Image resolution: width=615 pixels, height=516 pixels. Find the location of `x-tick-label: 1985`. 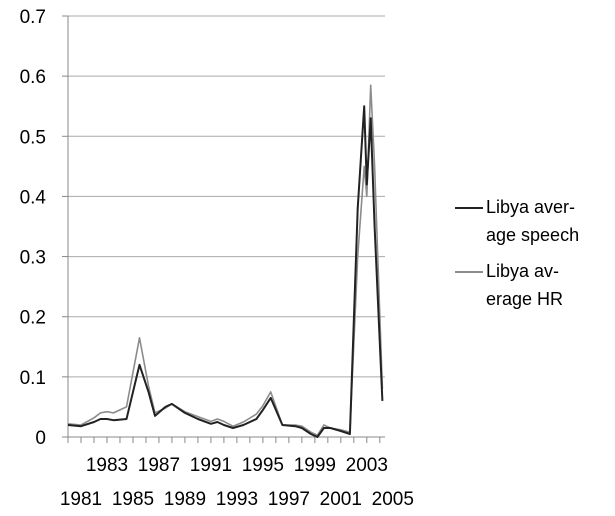

x-tick-label: 1985 is located at coordinates (133, 499).